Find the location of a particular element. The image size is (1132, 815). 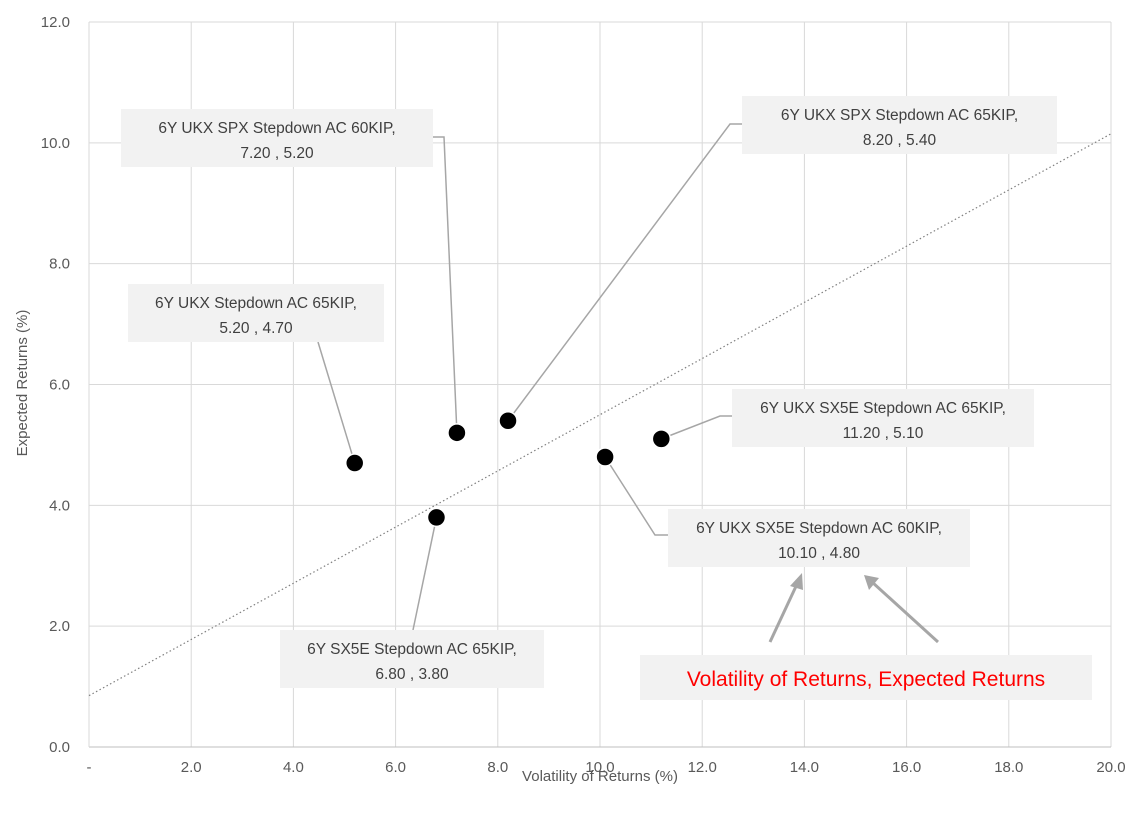

data-label-coords: 7.20 , 5.20 is located at coordinates (277, 153).